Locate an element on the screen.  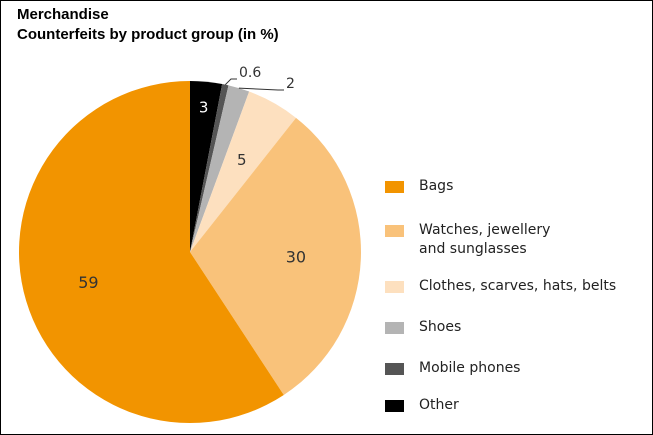
chart-subtitle: Counterfeits by product group (in %) is located at coordinates (148, 34).